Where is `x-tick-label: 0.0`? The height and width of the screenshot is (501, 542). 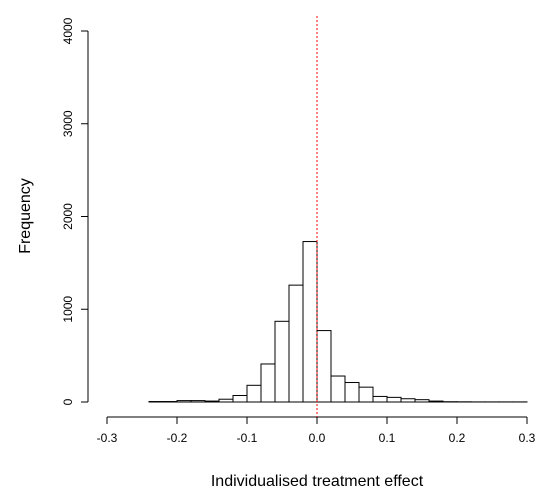 x-tick-label: 0.0 is located at coordinates (317, 438).